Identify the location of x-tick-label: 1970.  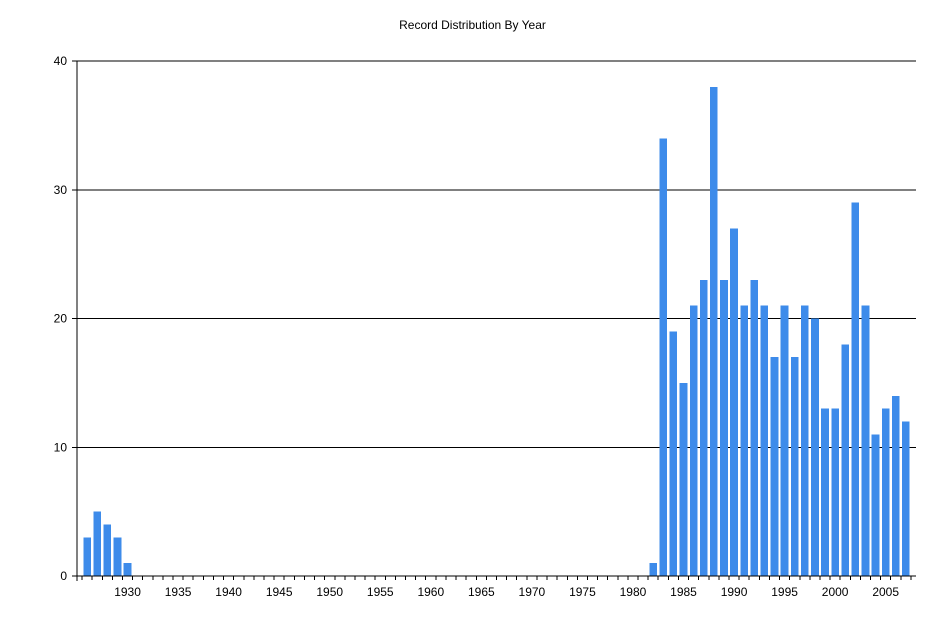
(532, 592).